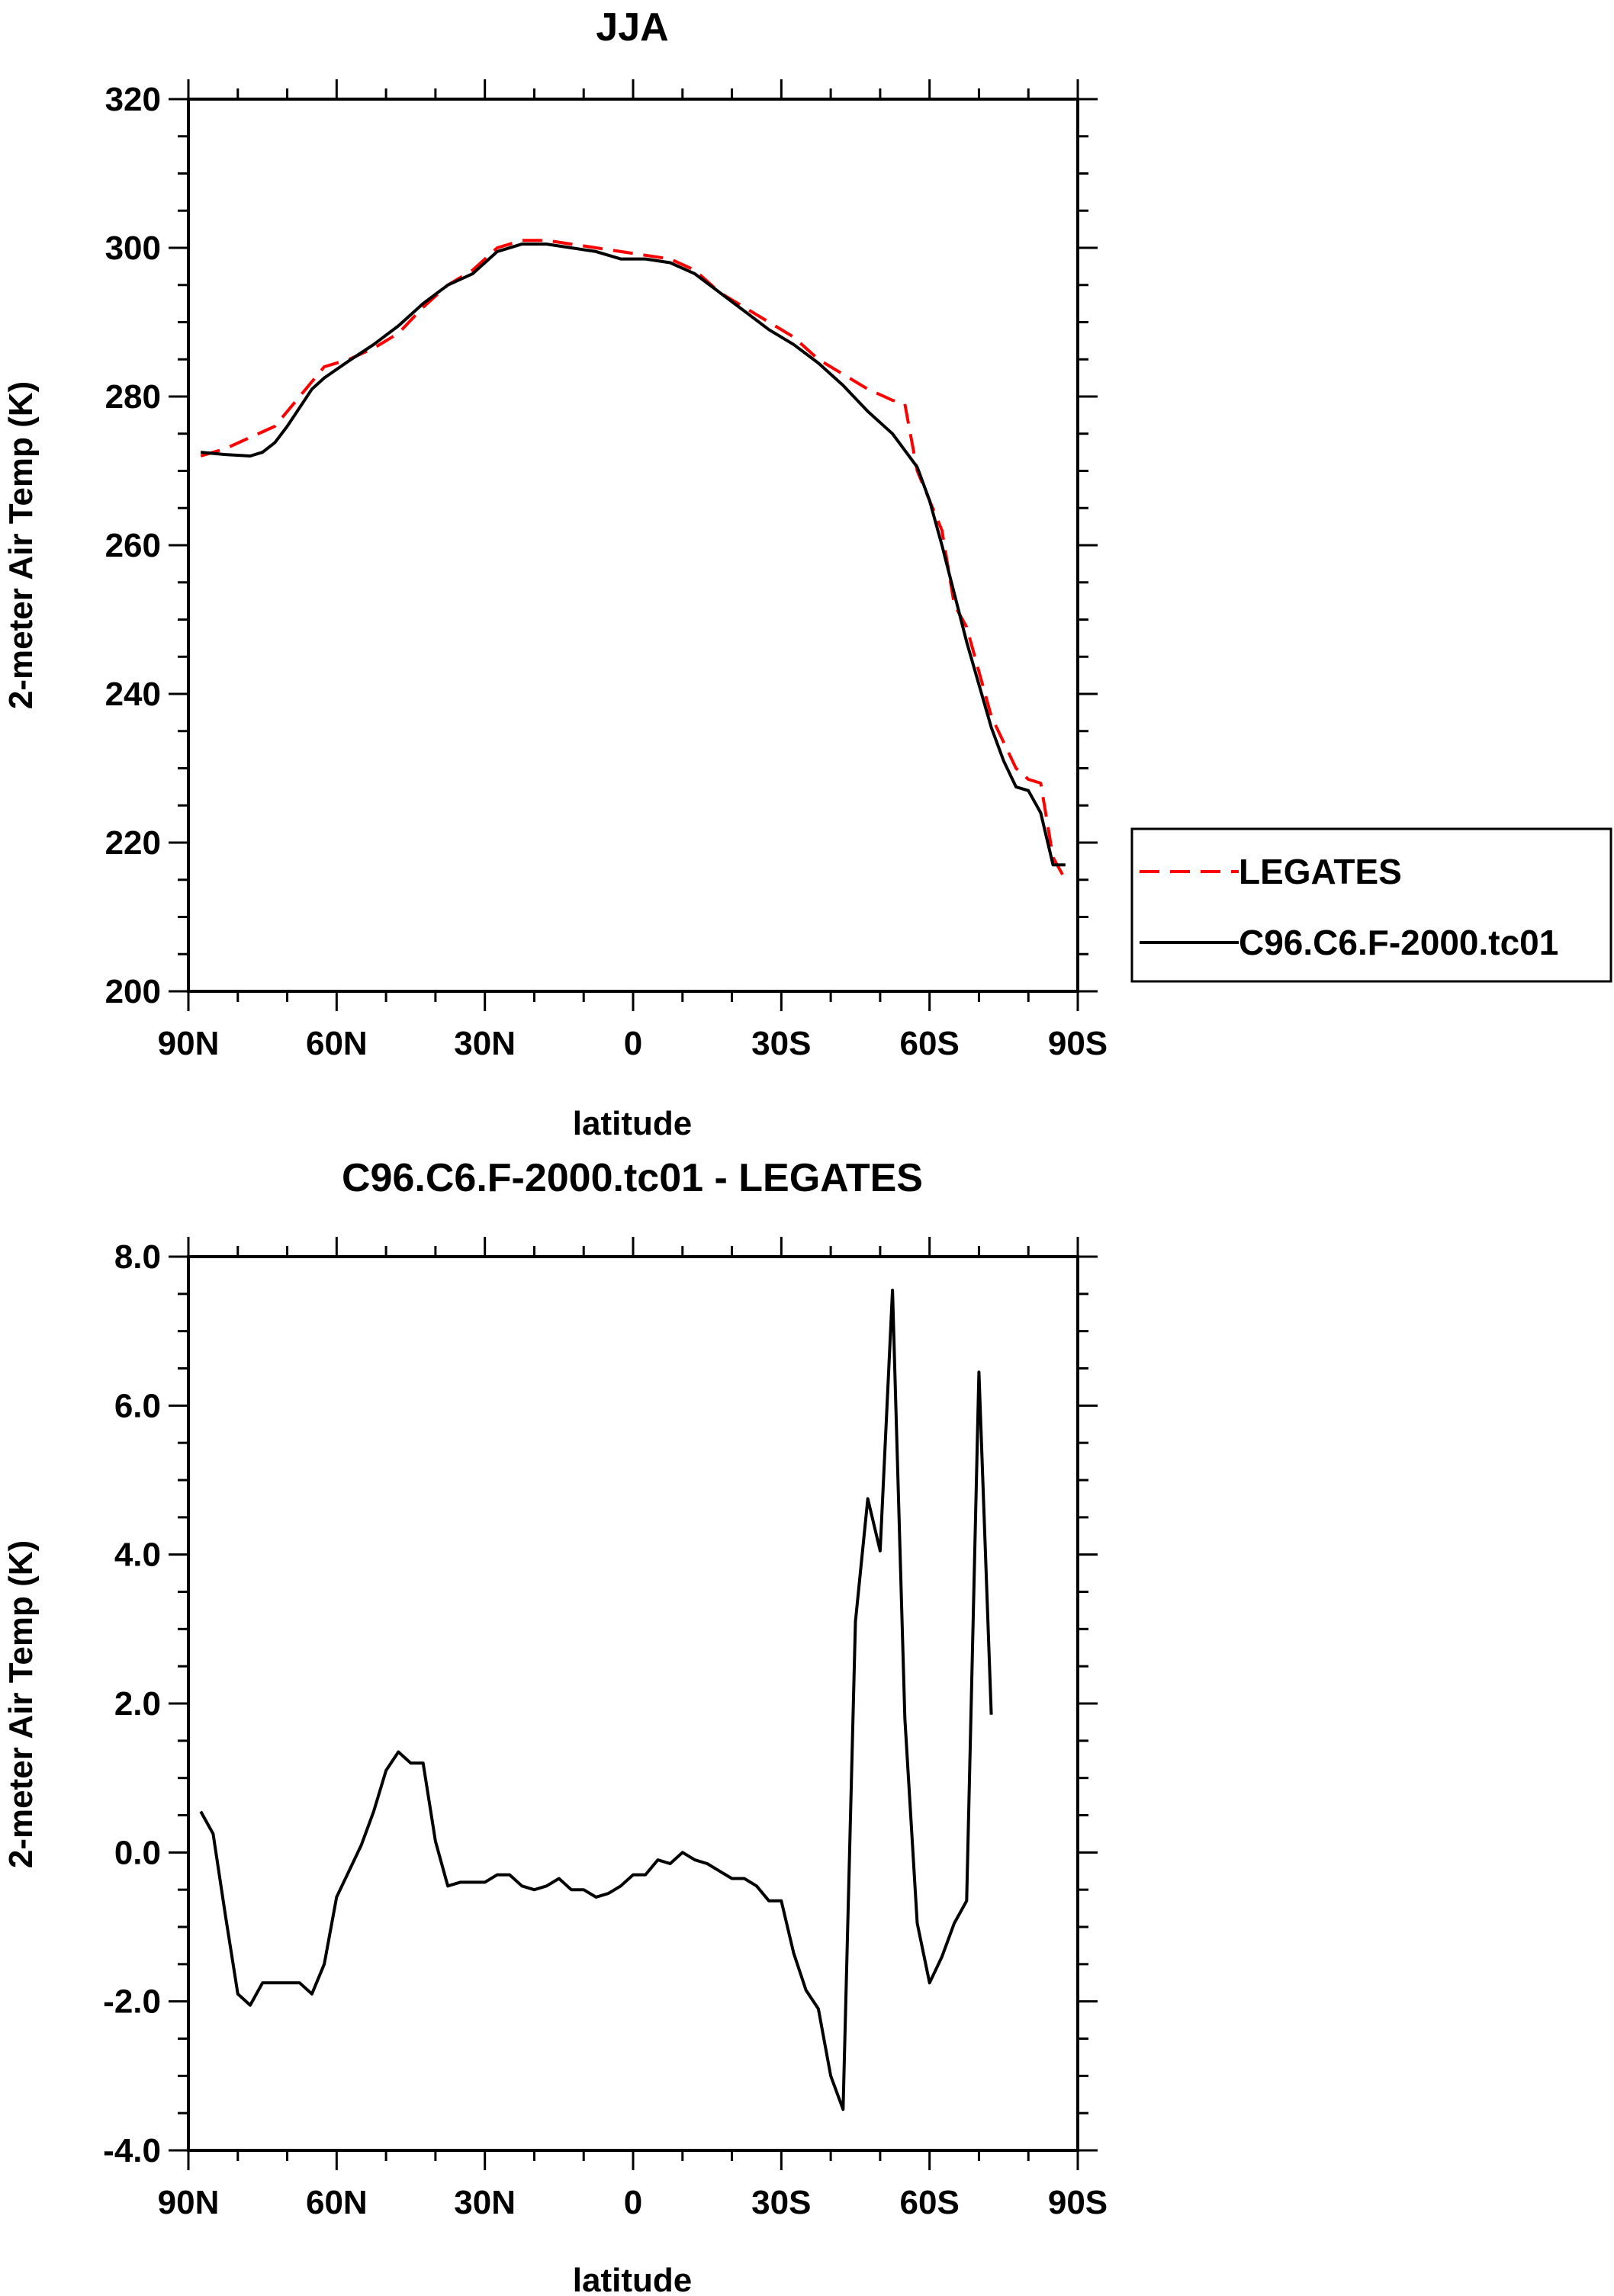  I want to click on bottom-x-tick-label: 60N, so click(337, 2202).